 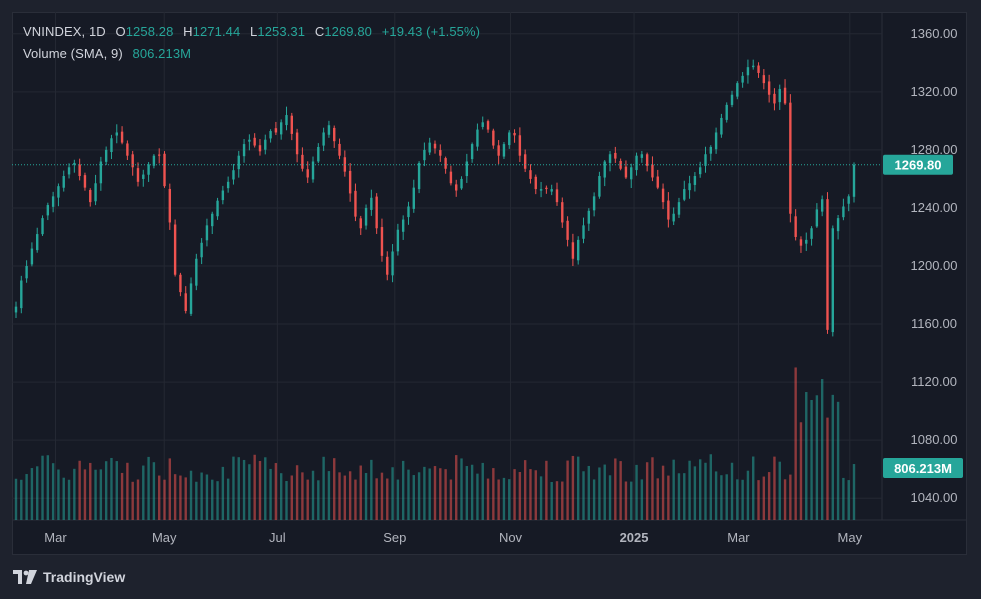 What do you see at coordinates (634, 537) in the screenshot?
I see `x-tick-label: 2025` at bounding box center [634, 537].